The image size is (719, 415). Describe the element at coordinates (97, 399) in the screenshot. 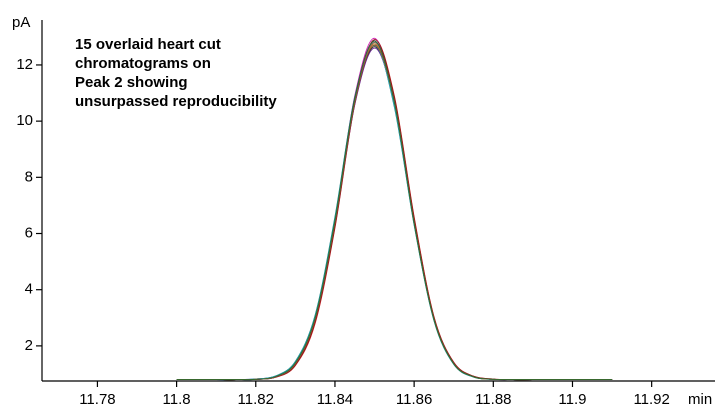

I see `x-tick-label: 11.78` at that location.